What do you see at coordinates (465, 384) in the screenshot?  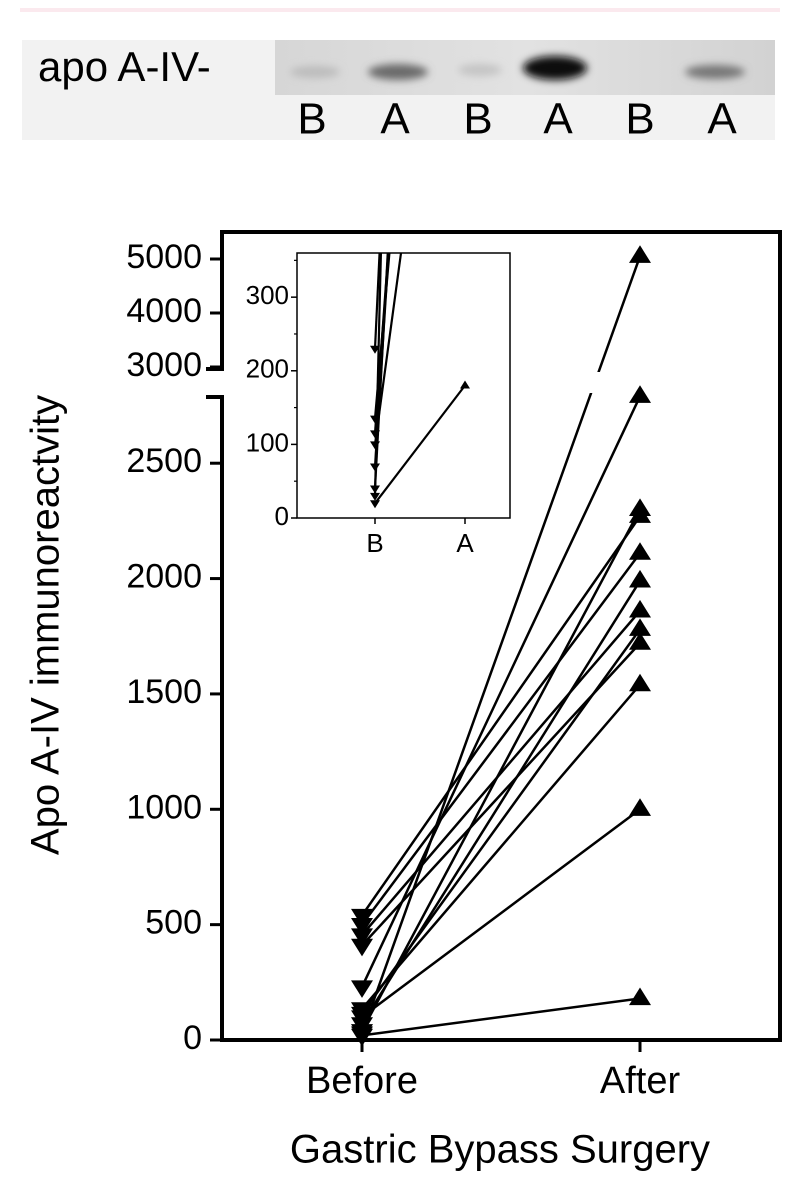 I see `inset-after-marker` at bounding box center [465, 384].